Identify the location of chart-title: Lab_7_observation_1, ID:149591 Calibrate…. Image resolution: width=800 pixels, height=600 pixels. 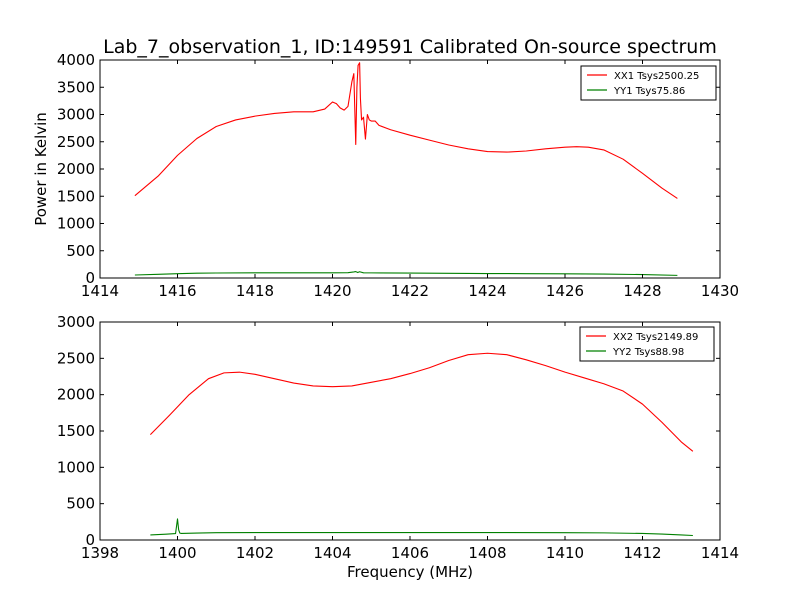
(410, 47).